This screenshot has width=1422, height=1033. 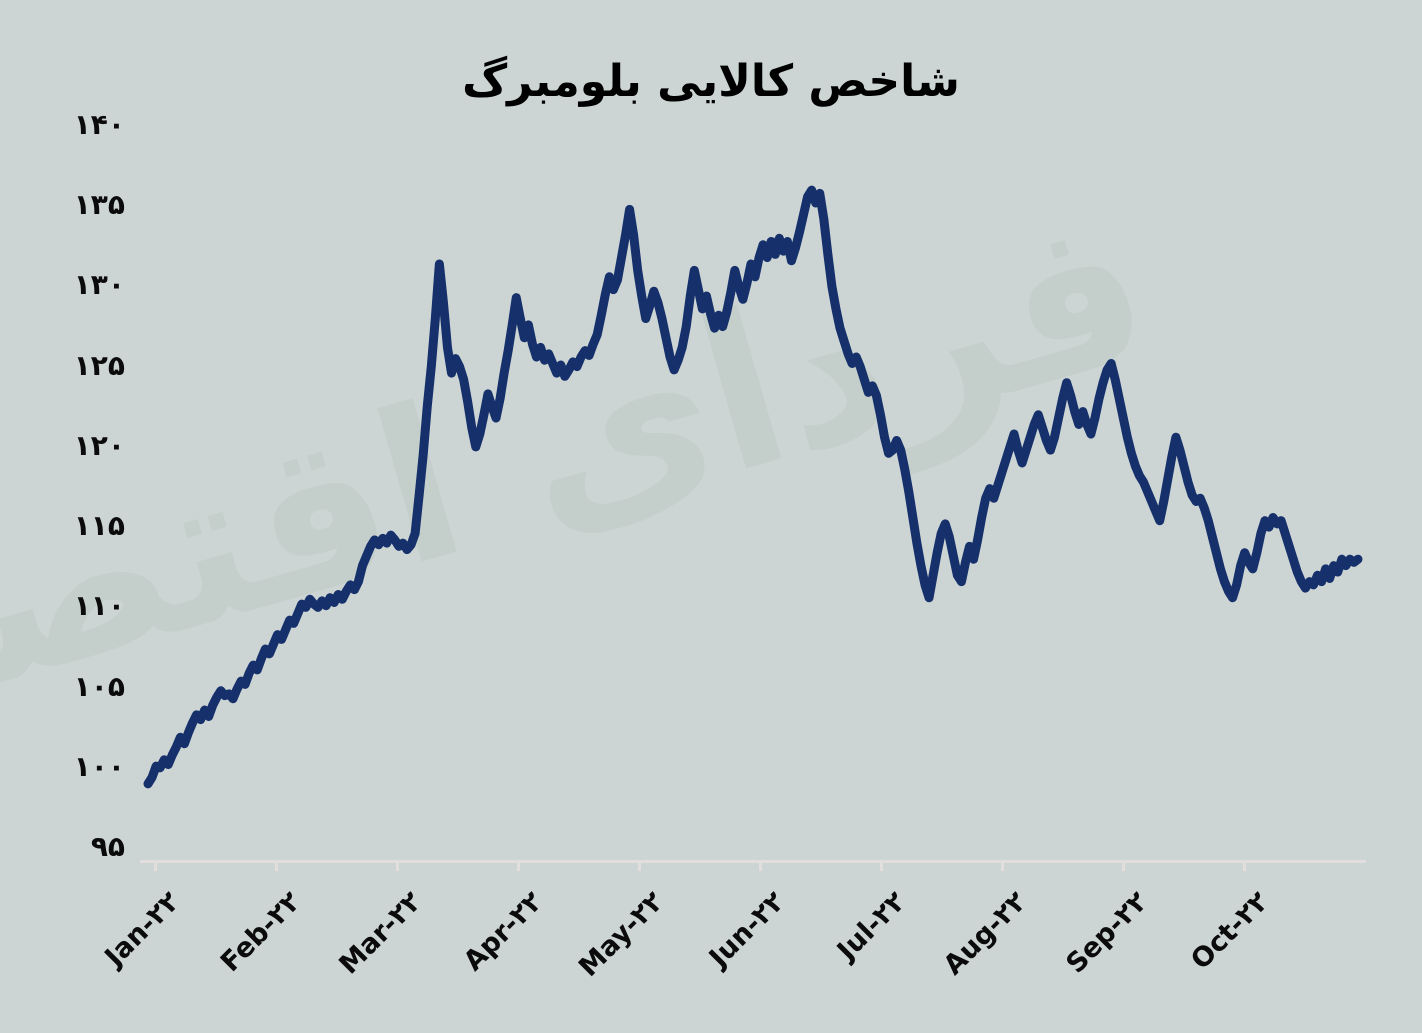 I want to click on y-axis-tick-label: ۱۰۰, so click(x=99, y=766).